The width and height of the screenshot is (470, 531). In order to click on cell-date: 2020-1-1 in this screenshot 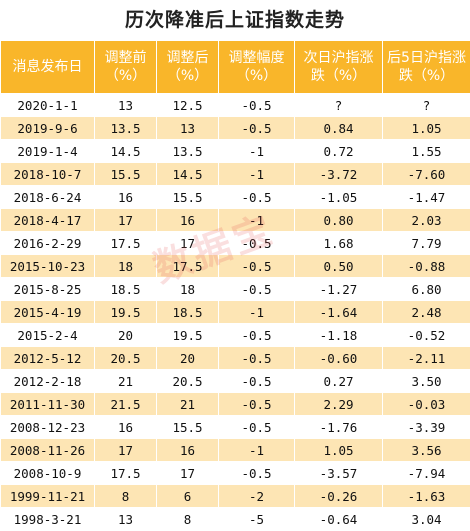, I will do `click(48, 105)`.